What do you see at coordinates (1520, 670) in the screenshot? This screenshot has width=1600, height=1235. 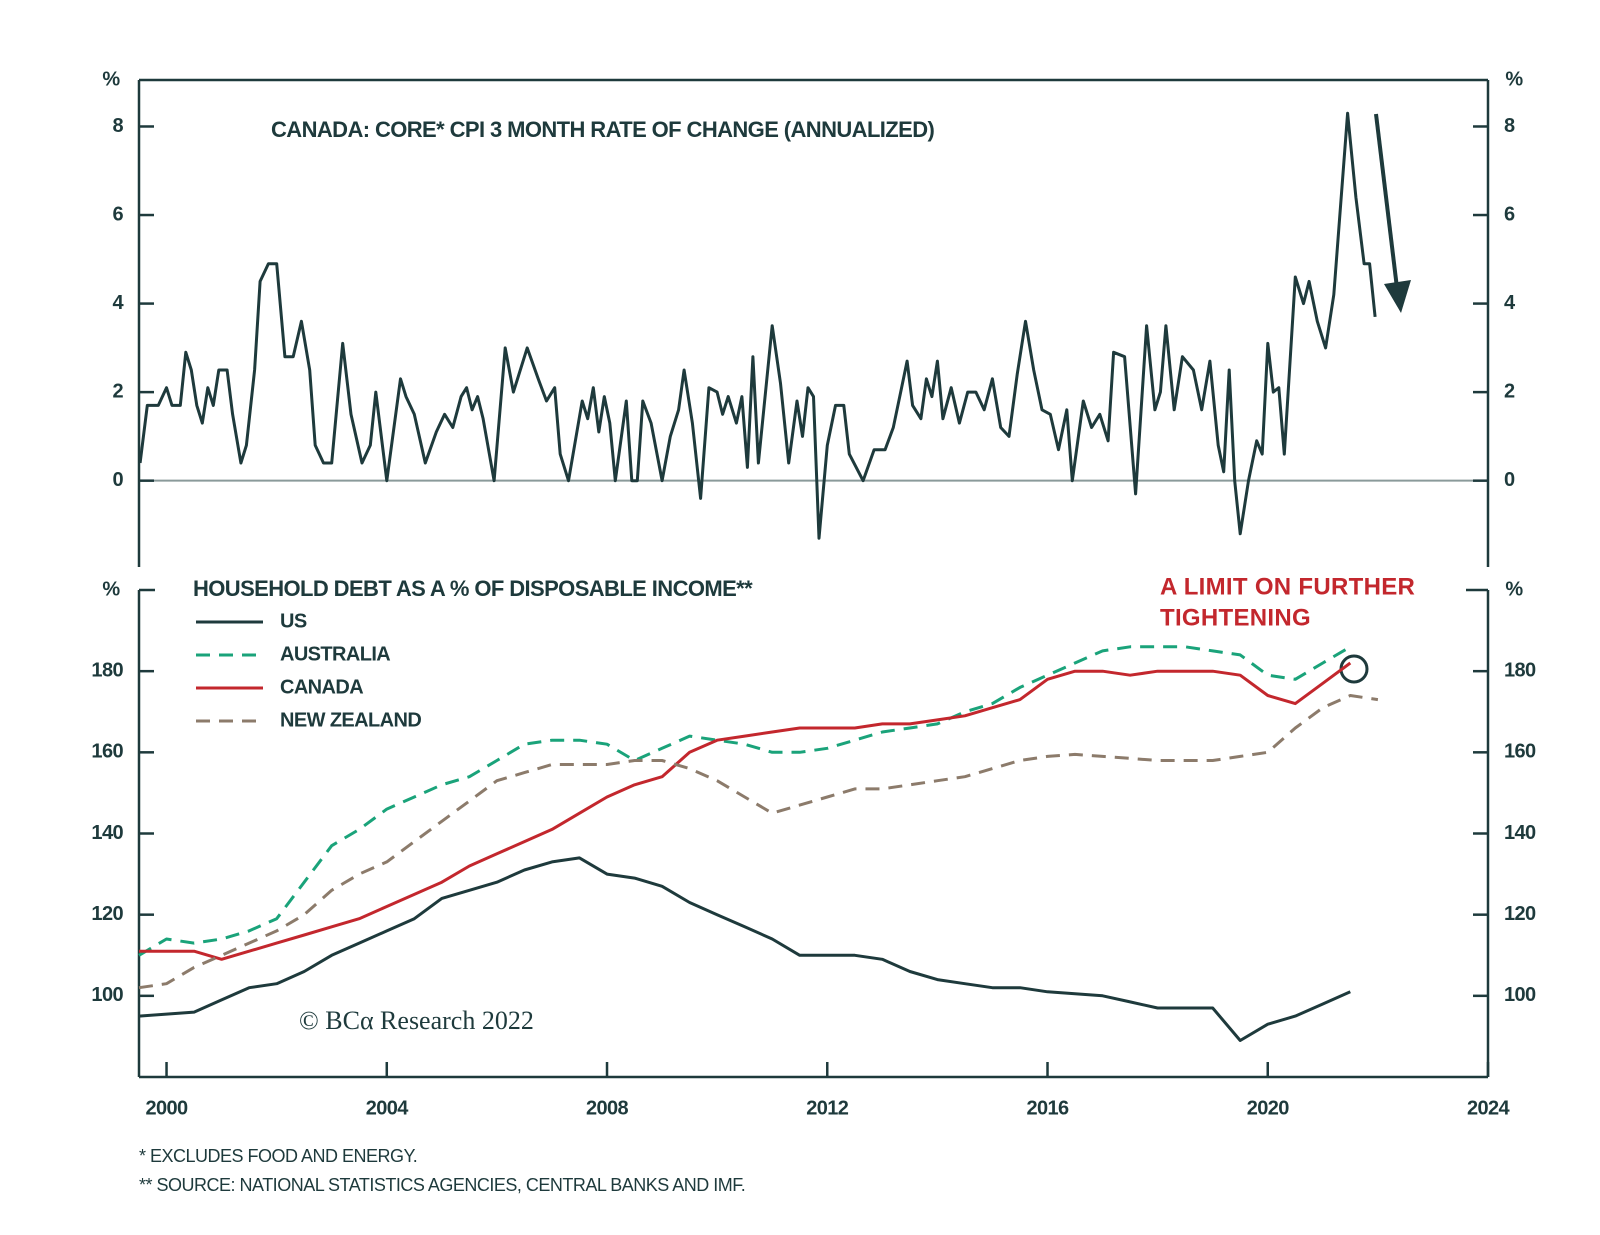 I see `y2-tick-label: 180` at bounding box center [1520, 670].